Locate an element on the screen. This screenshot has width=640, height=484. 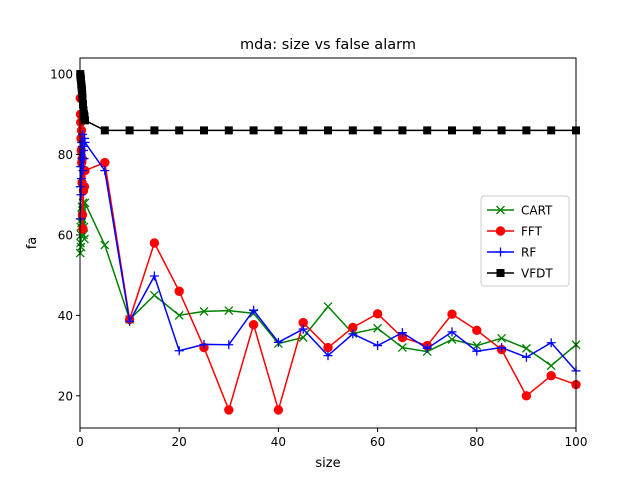
legend-marker-cart is located at coordinates (500, 210).